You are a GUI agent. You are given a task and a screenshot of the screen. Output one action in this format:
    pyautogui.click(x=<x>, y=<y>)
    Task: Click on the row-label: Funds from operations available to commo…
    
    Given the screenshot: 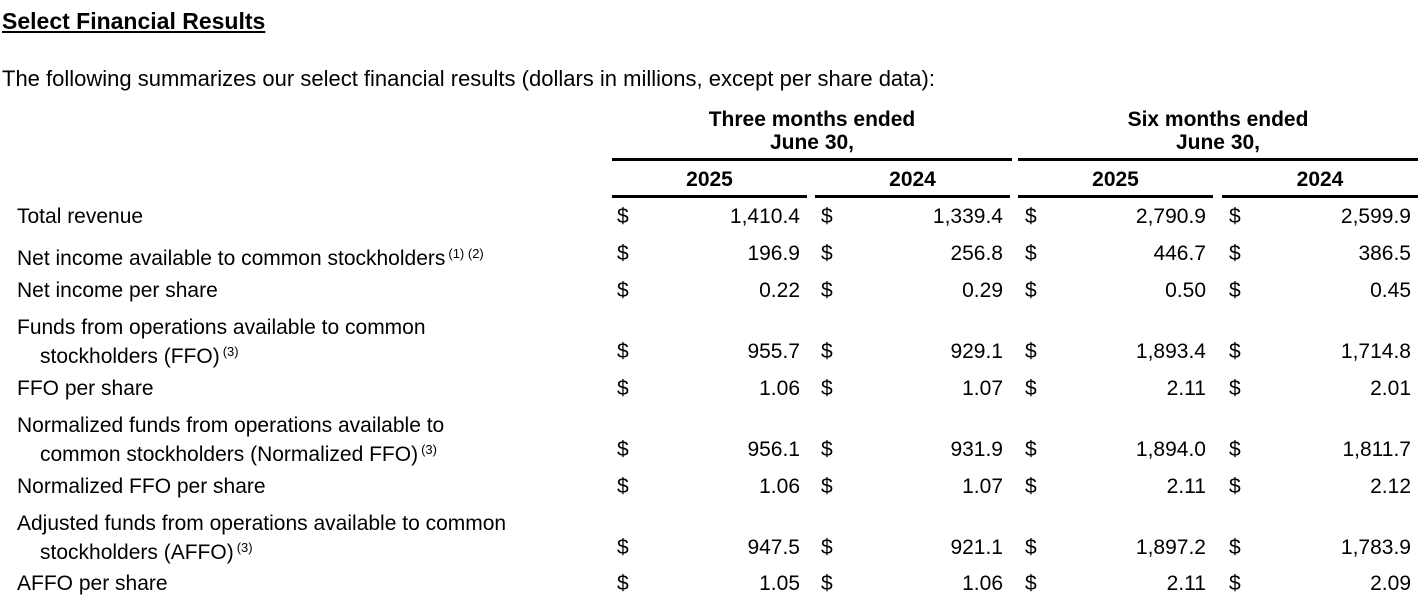 What is the action you would take?
    pyautogui.click(x=221, y=342)
    